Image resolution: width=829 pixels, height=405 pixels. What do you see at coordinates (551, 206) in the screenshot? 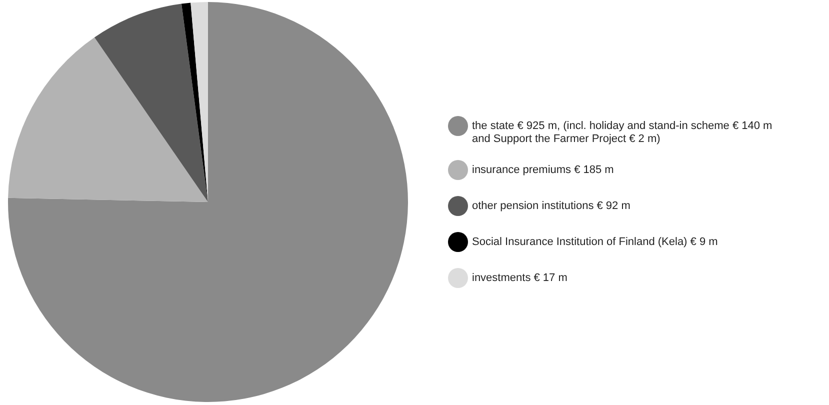
I see `legend-label: other pension institutions € 92 m` at bounding box center [551, 206].